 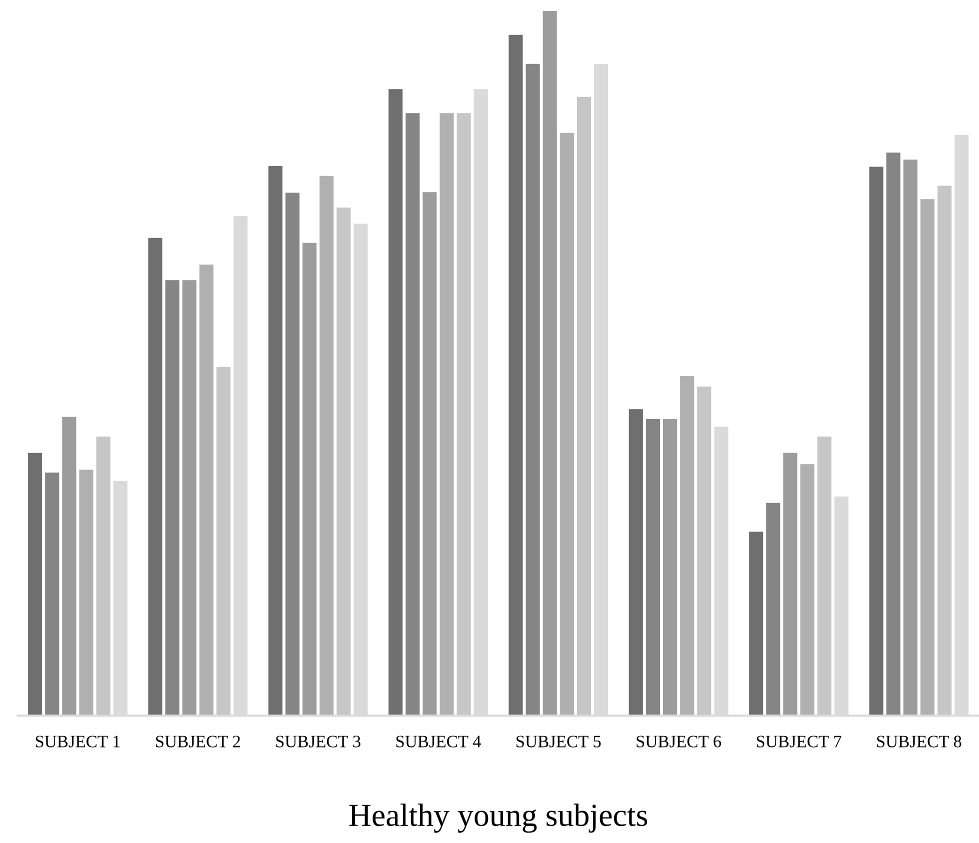 I want to click on x-tick-label: SUBJECT 5, so click(x=558, y=742).